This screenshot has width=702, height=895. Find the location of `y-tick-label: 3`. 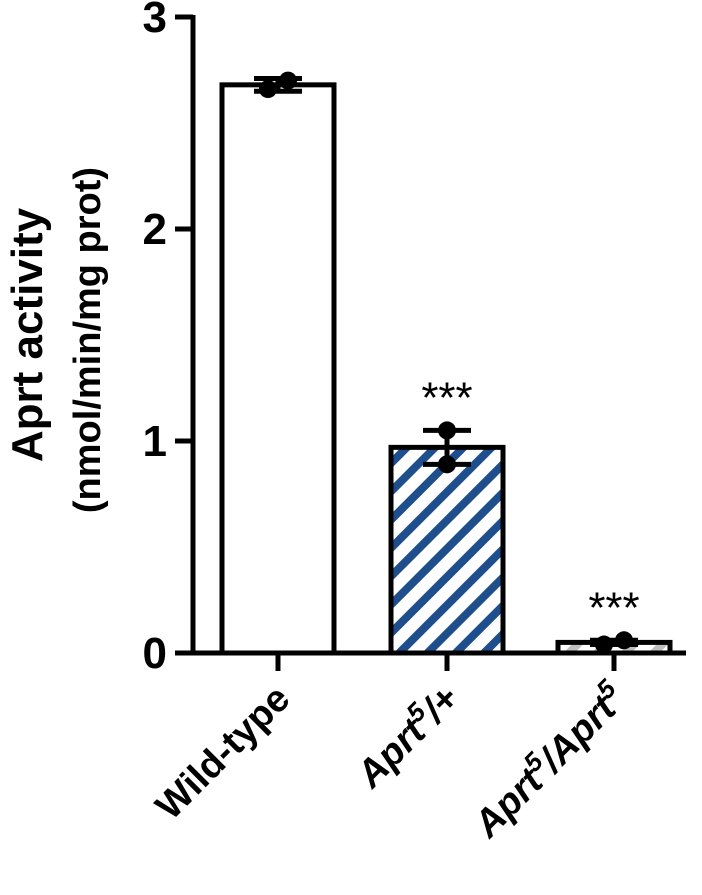

y-tick-label: 3 is located at coordinates (155, 21).